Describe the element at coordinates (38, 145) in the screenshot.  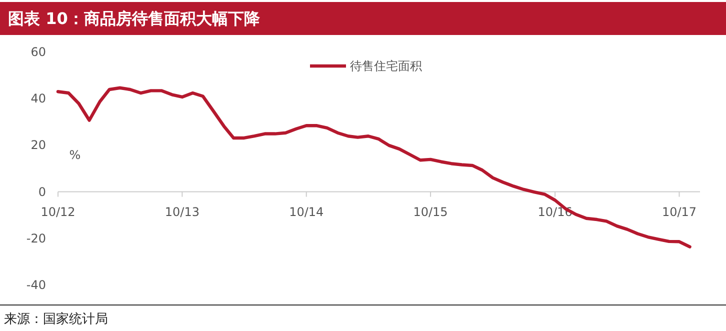
I see `y-tick-label: 20` at that location.